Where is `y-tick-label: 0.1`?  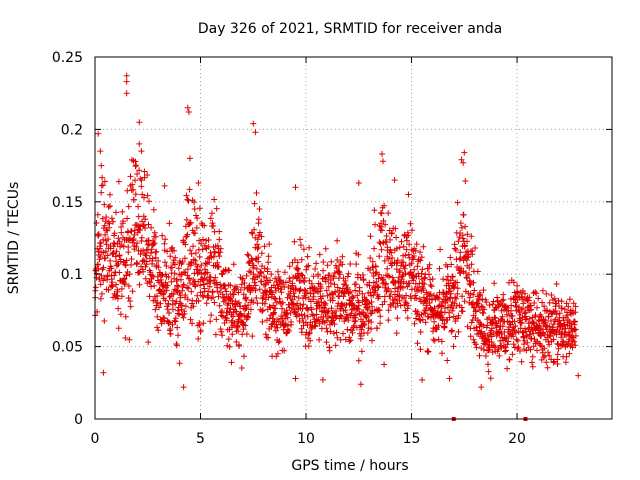
y-tick-label: 0.1 is located at coordinates (72, 275).